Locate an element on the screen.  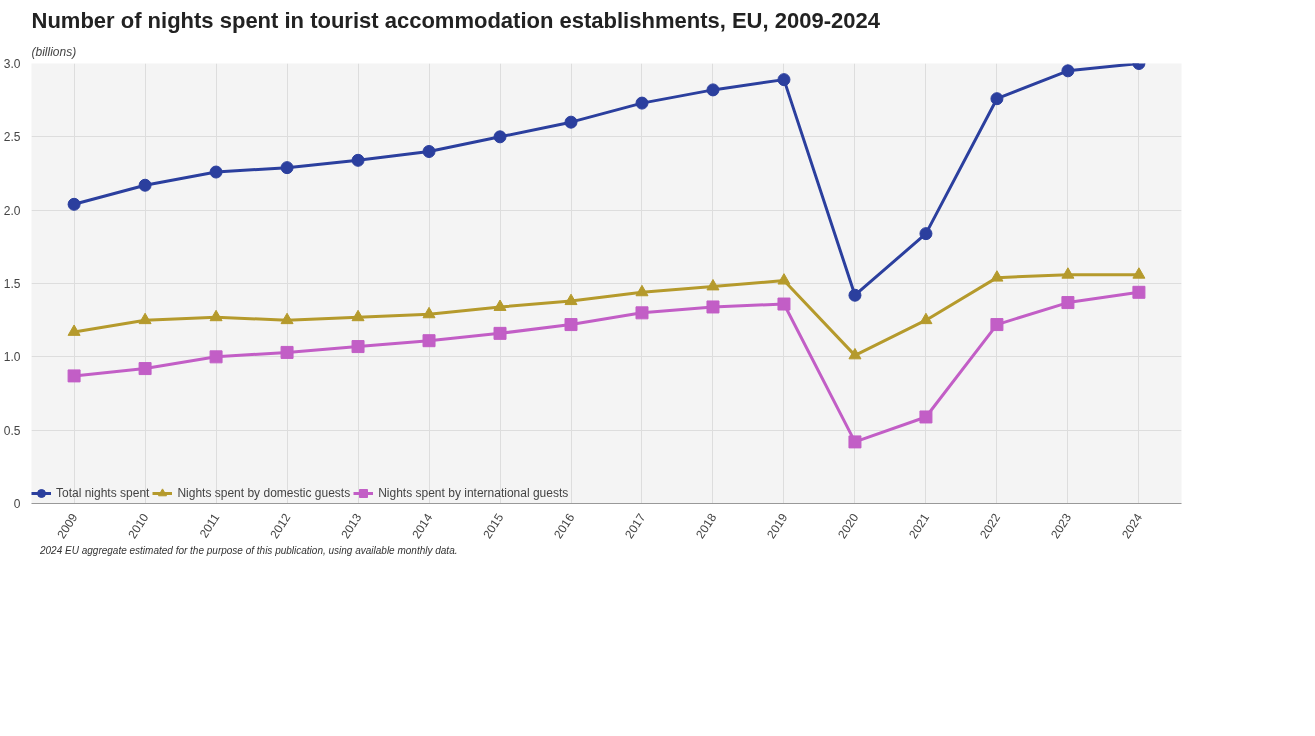
chart-subtitle: (billions) is located at coordinates (54, 51).